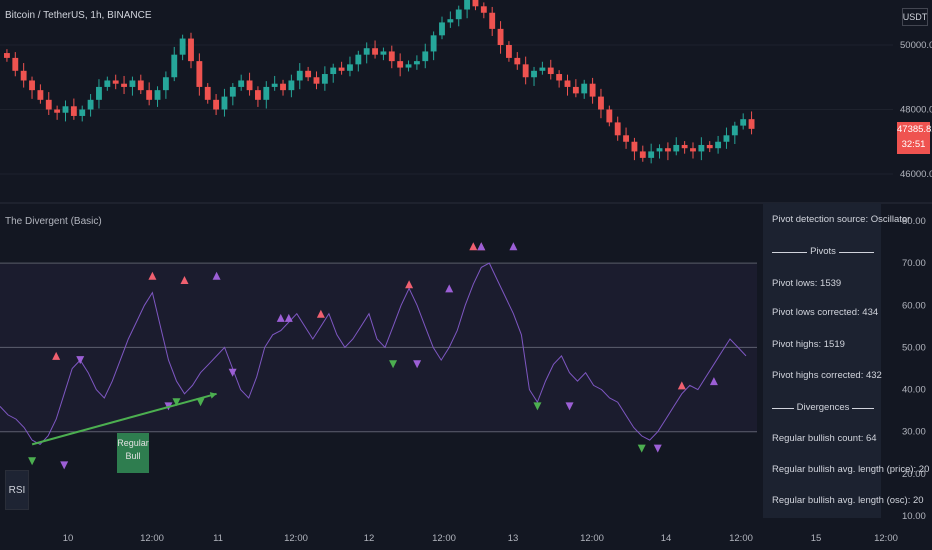  I want to click on osc-tick-label: 80.00, so click(914, 221).